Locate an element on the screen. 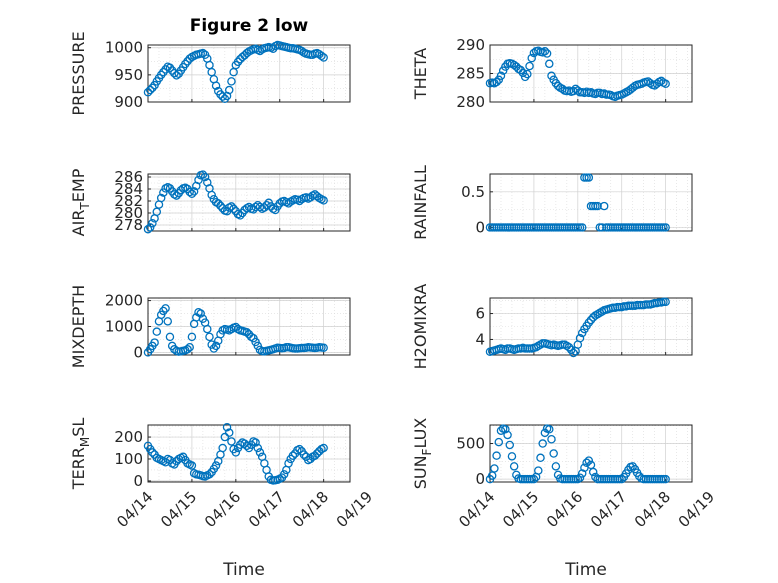  subplot-2: 280 285 290 THETA is located at coordinates (552, 73).